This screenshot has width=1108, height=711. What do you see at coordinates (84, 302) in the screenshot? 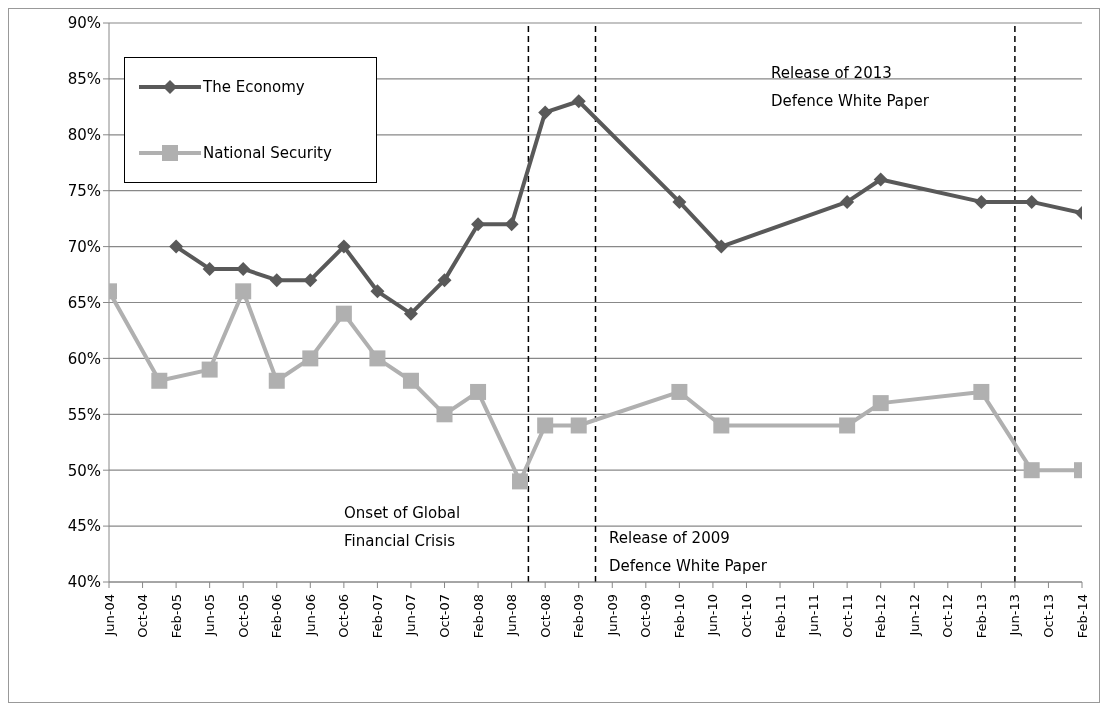
I see `y-tick-label: 65%` at bounding box center [84, 302].